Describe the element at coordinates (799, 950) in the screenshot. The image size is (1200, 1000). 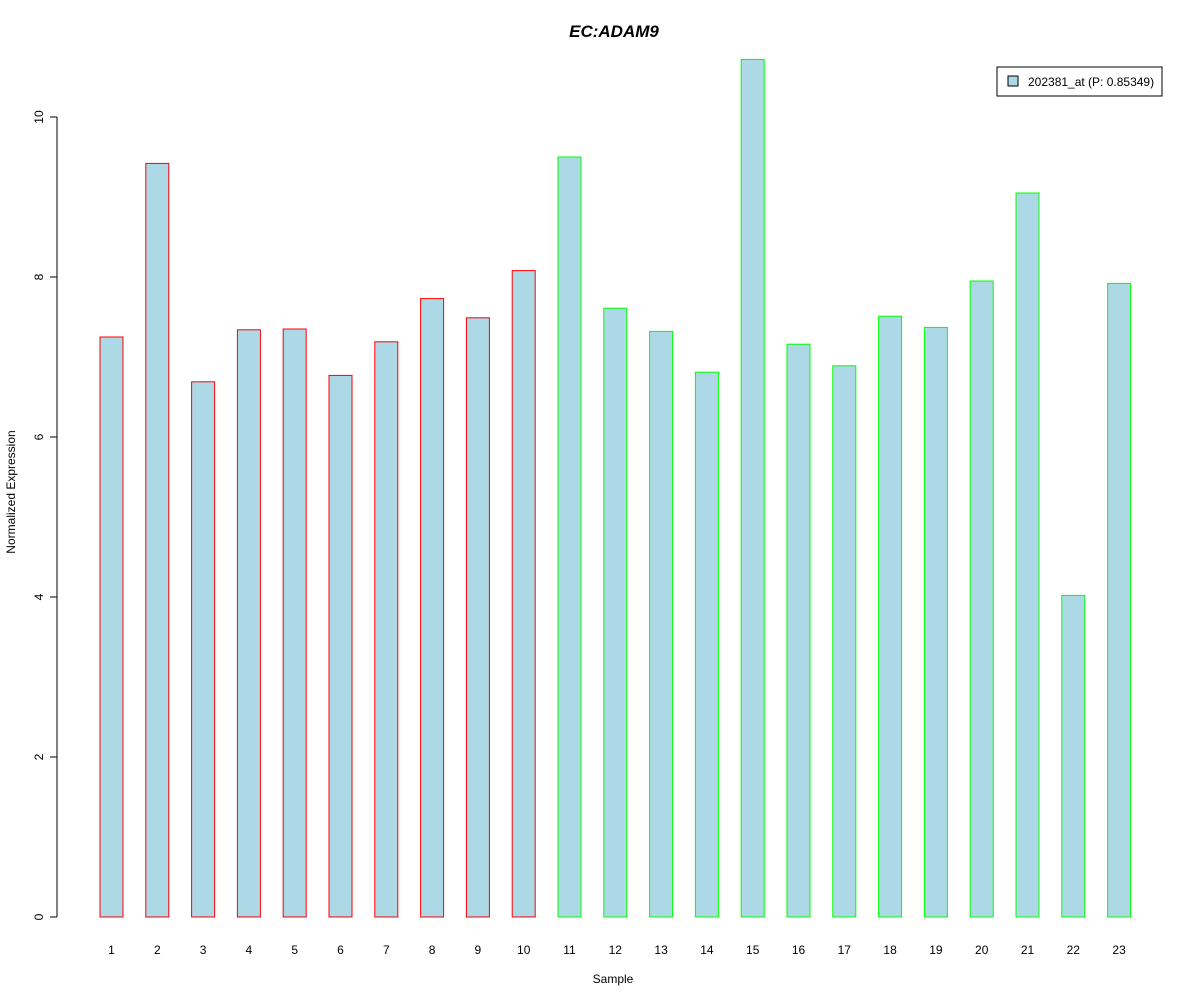
I see `x-tick-label: 16` at that location.